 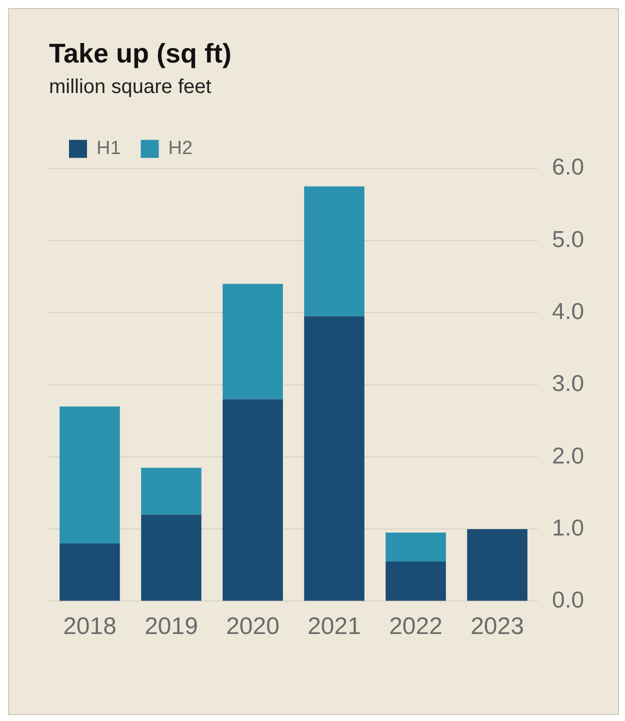 I want to click on x-tick-label: 2023, so click(x=497, y=626).